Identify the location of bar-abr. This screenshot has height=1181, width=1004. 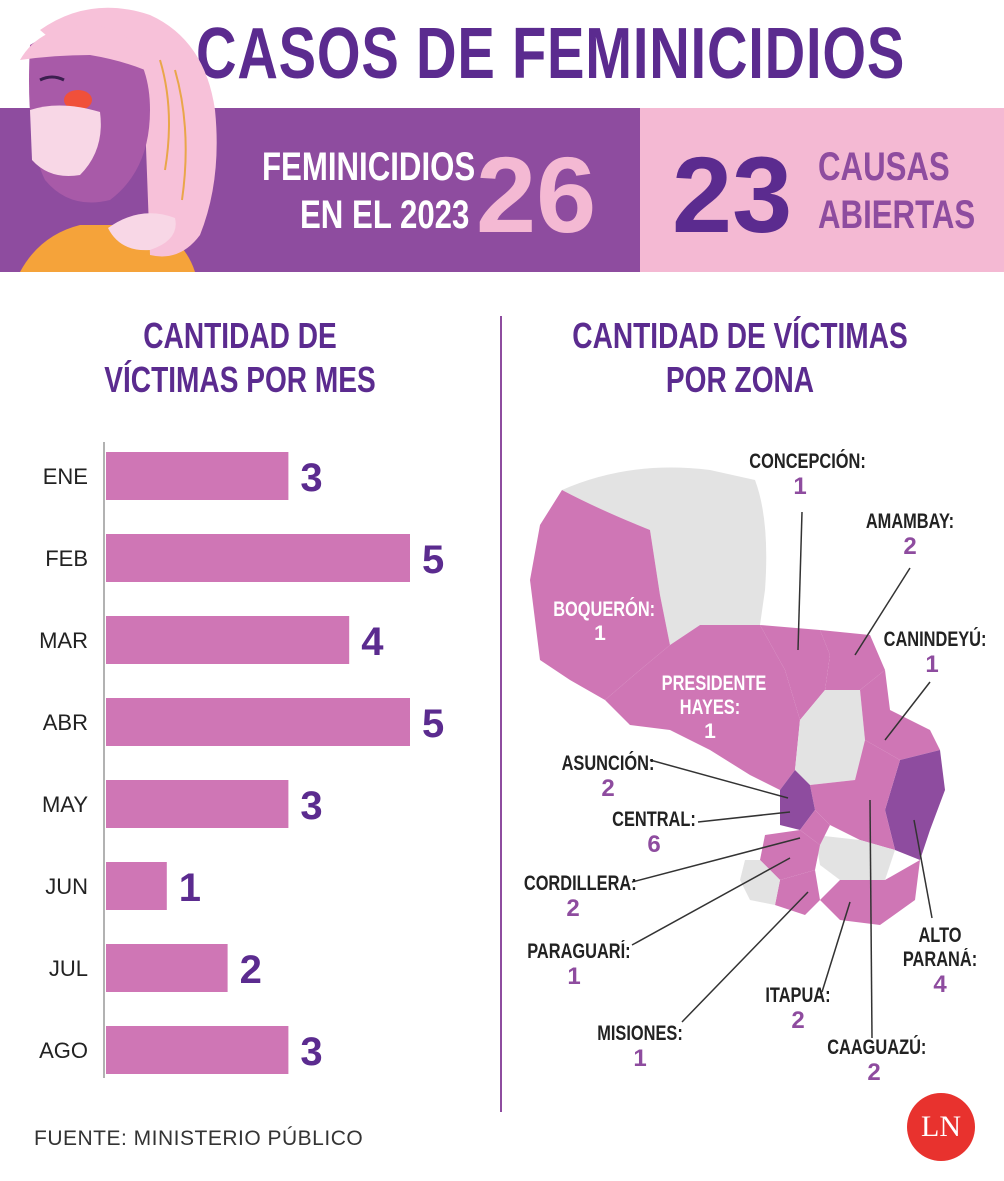
(258, 722).